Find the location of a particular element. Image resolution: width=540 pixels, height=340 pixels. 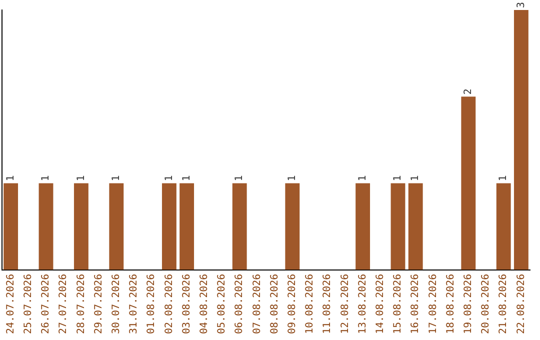

x-tick-label: 09.08.2026 is located at coordinates (292, 304).